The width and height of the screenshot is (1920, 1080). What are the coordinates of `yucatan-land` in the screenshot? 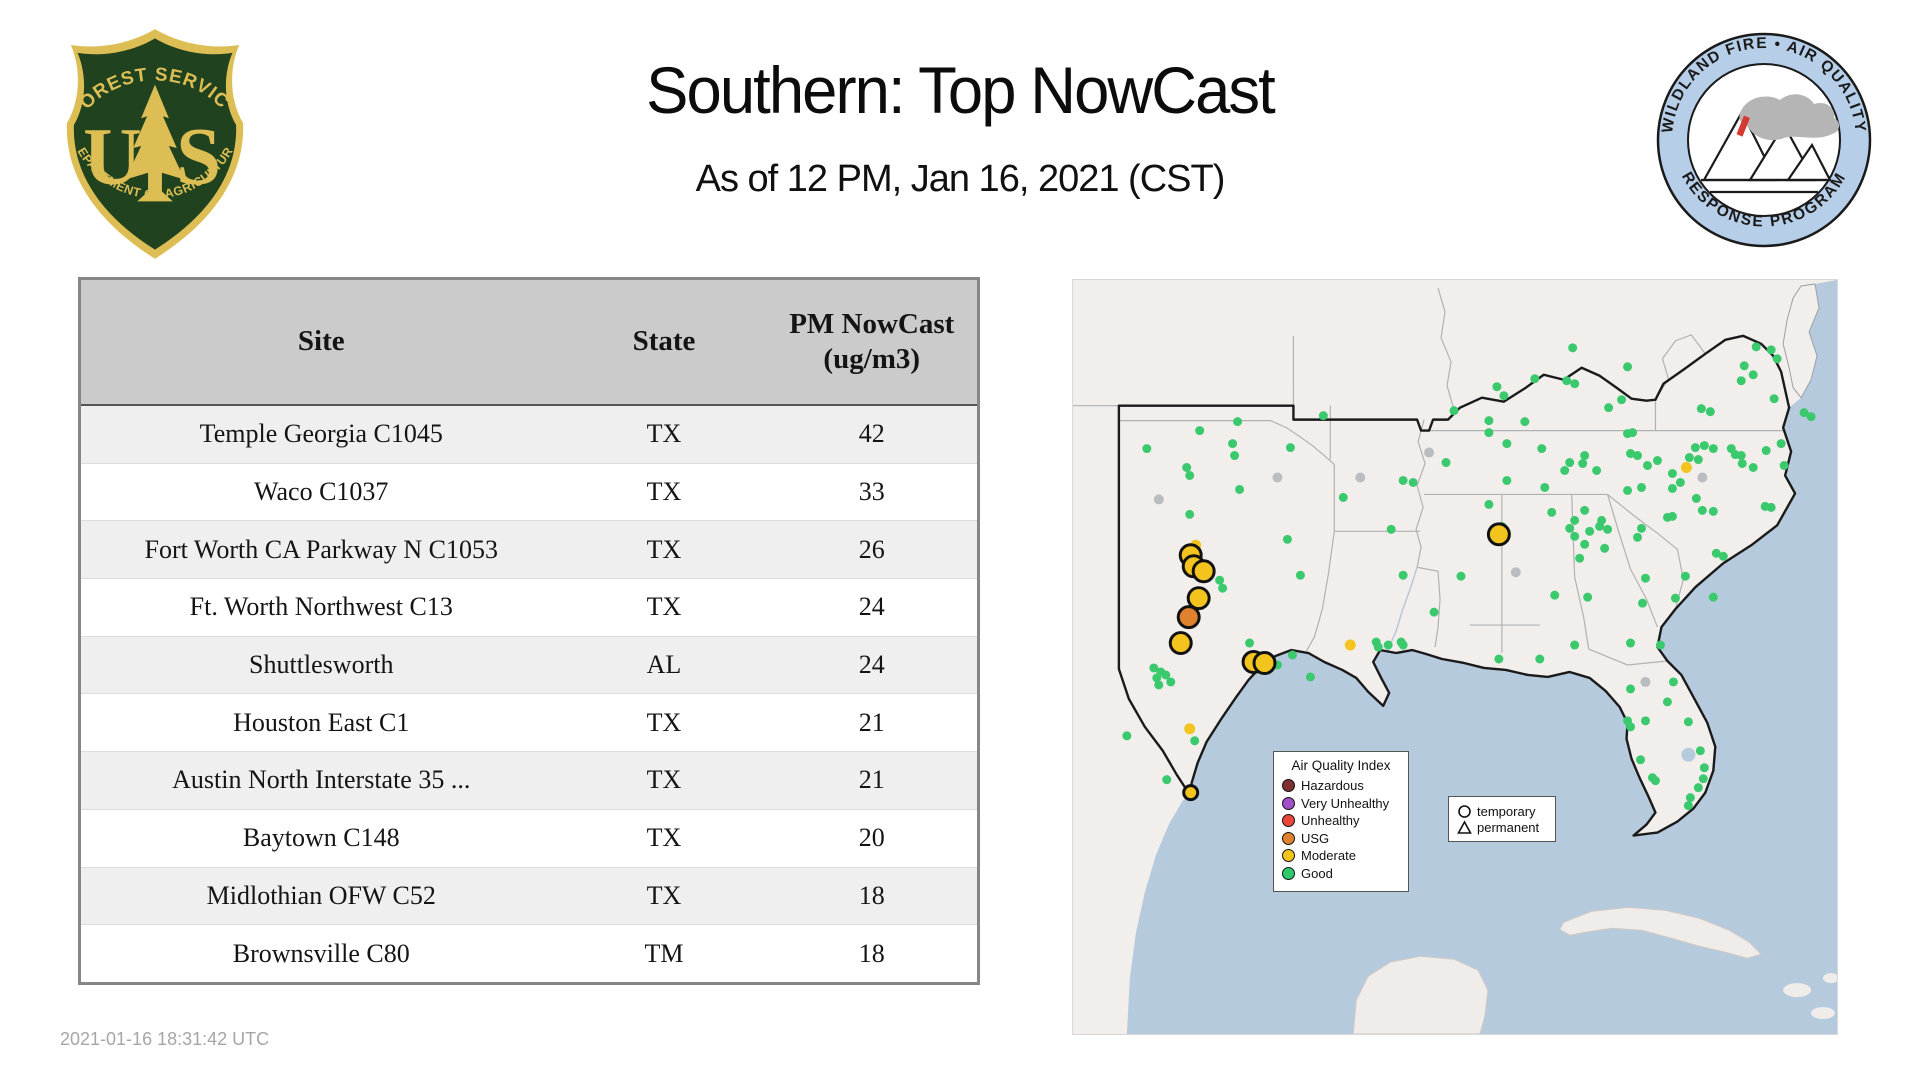 It's located at (1420, 994).